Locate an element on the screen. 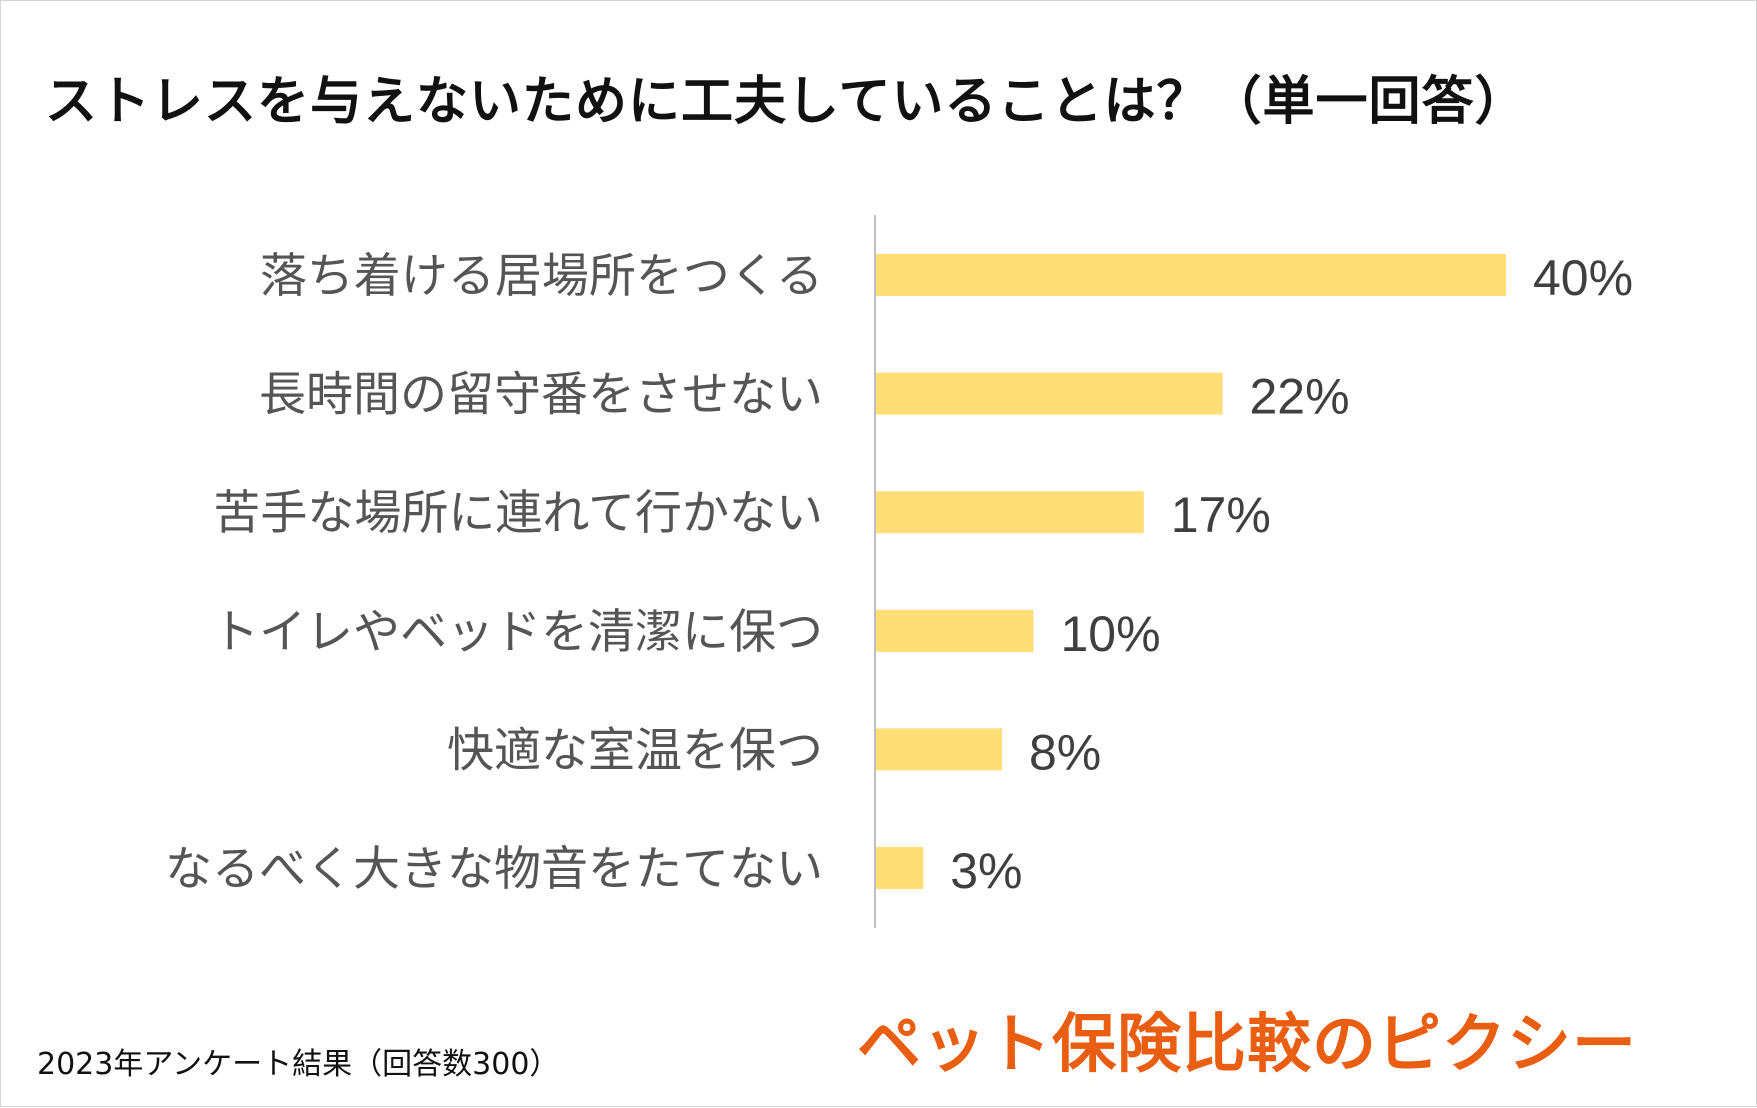 The height and width of the screenshot is (1108, 1757). category-label: 長時間の留守番をさせない is located at coordinates (541, 395).